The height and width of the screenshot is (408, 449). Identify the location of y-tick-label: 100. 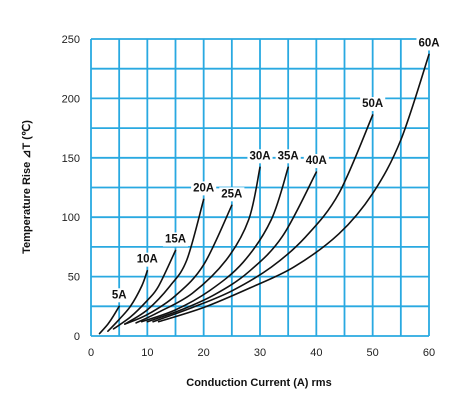
(71, 218).